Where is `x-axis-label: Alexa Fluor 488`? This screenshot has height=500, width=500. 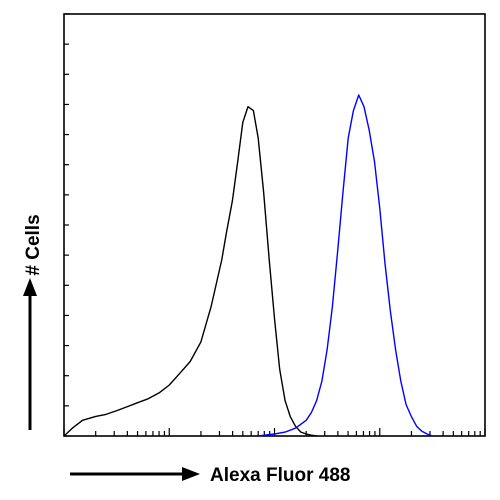 x-axis-label: Alexa Fluor 488 is located at coordinates (280, 475).